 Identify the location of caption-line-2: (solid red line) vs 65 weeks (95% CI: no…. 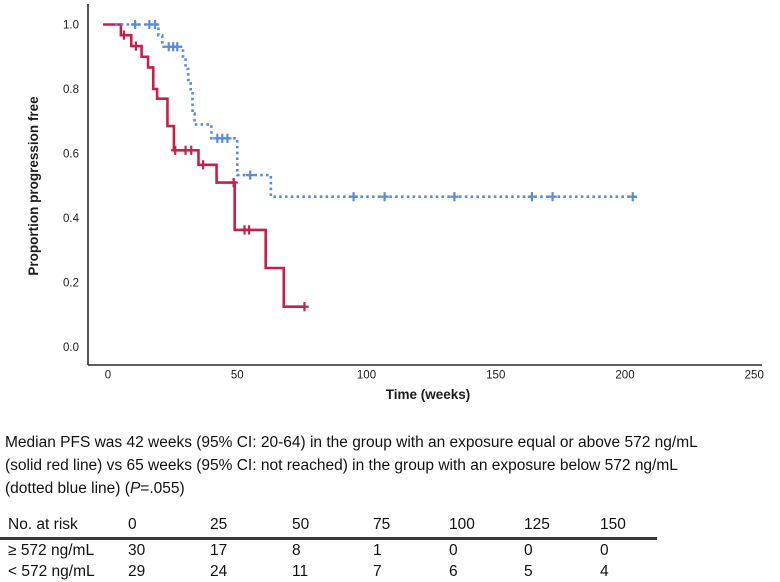
(341, 465).